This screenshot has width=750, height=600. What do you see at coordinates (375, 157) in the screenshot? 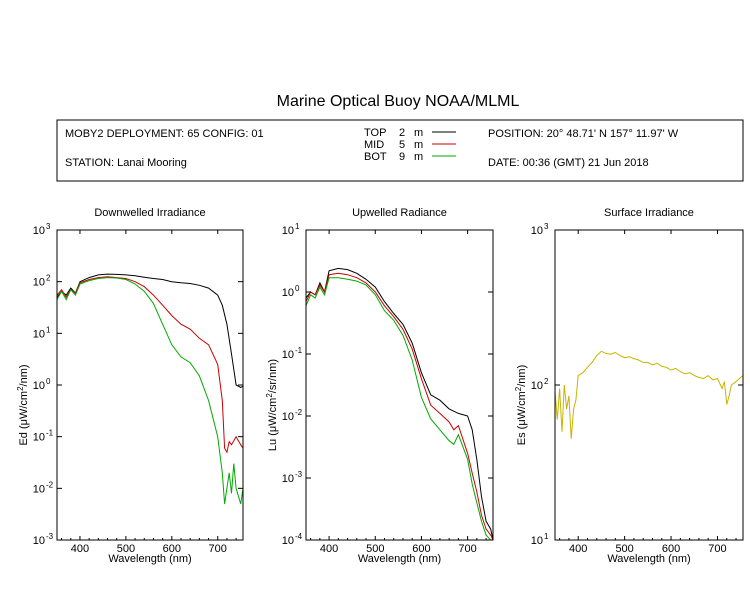
I see `legend-bot-name: BOT` at bounding box center [375, 157].